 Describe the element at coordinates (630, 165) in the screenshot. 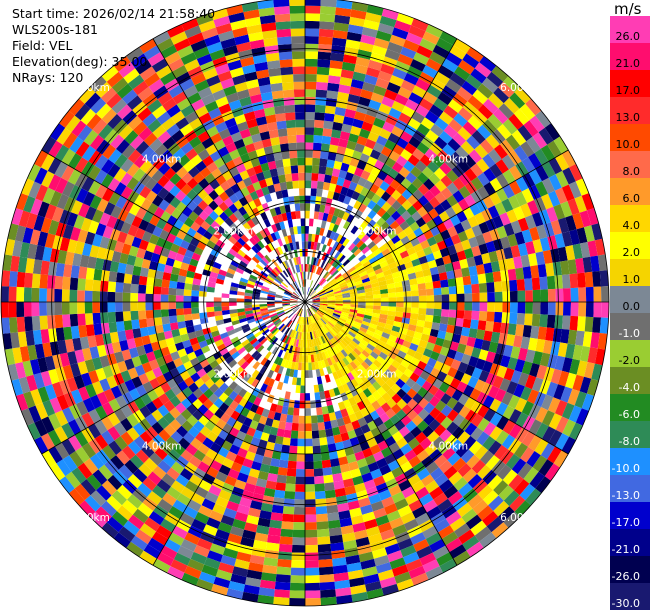

I see `colorbar-bin` at that location.